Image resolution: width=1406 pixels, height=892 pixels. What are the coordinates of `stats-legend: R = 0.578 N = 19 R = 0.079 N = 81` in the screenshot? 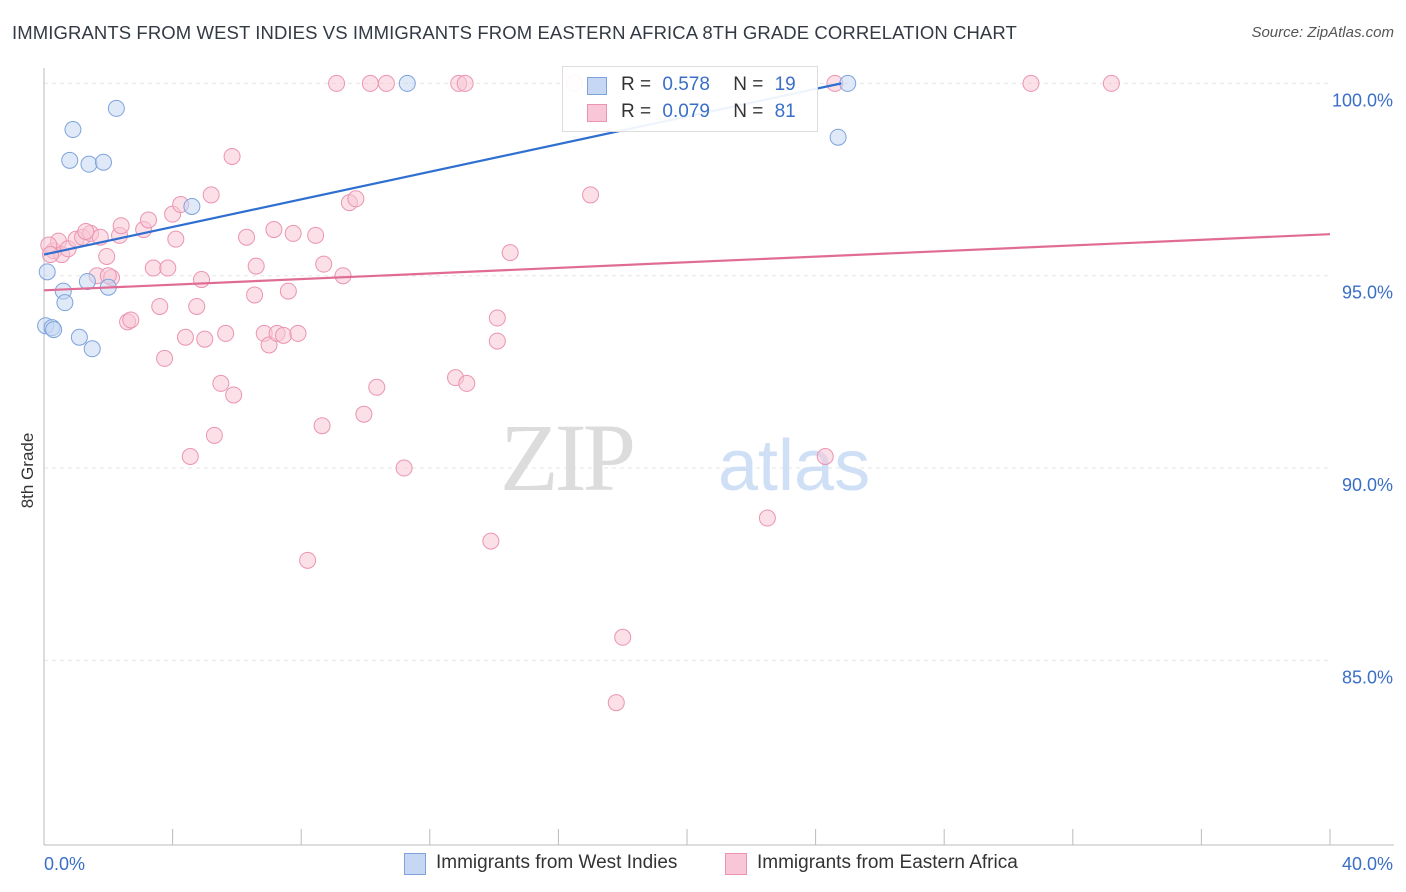 It's located at (690, 99).